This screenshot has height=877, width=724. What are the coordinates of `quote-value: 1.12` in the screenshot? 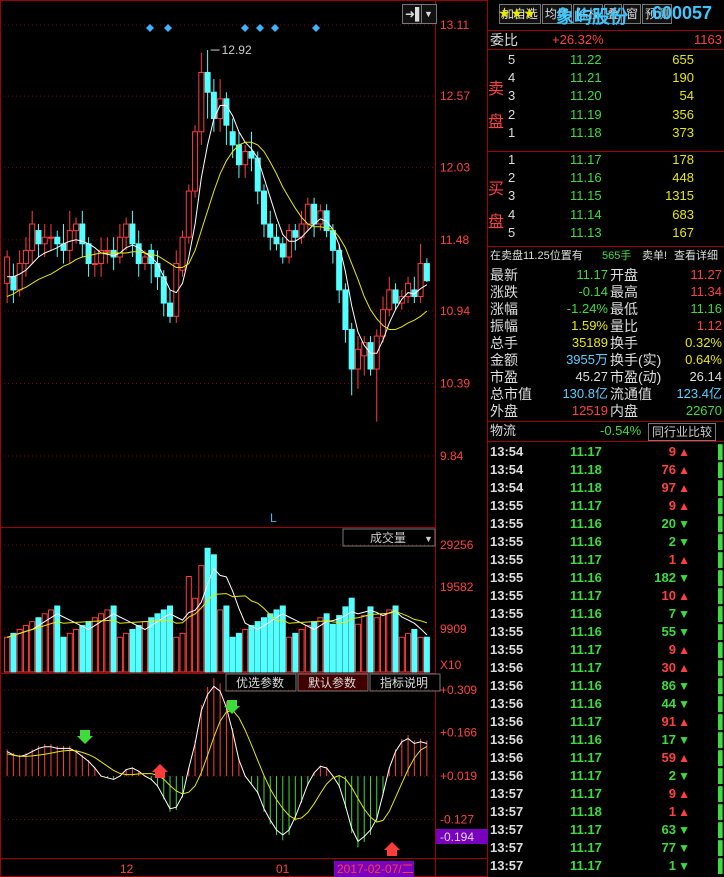 It's located at (709, 325).